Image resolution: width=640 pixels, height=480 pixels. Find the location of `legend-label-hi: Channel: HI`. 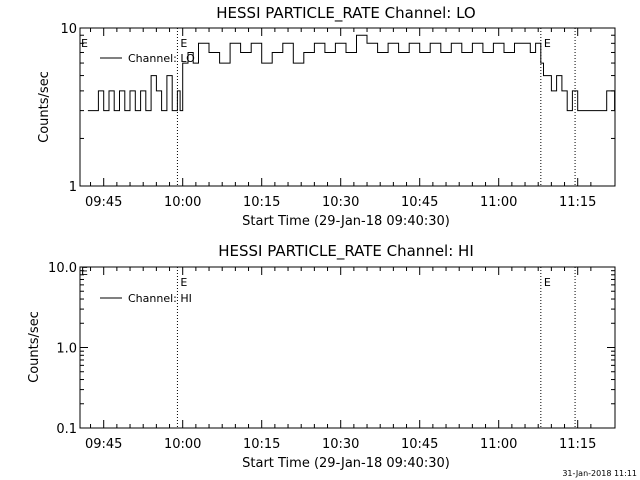

legend-label-hi: Channel: HI is located at coordinates (160, 298).